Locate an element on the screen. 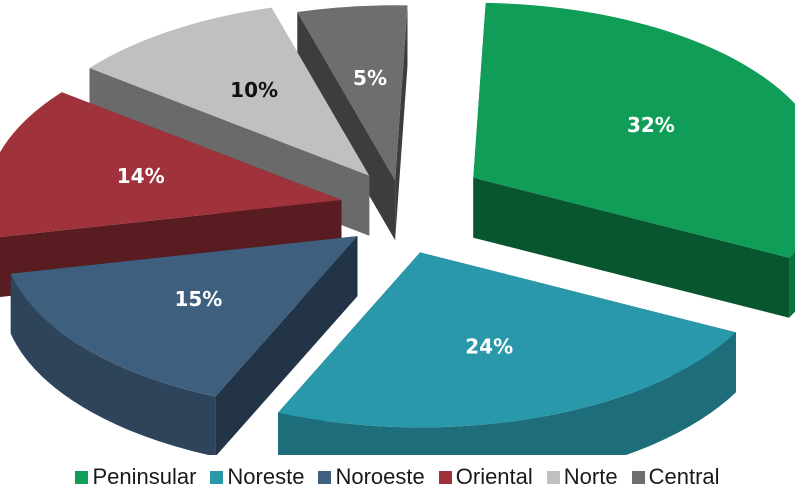 This screenshot has height=491, width=795. legend-label: Oriental is located at coordinates (494, 476).